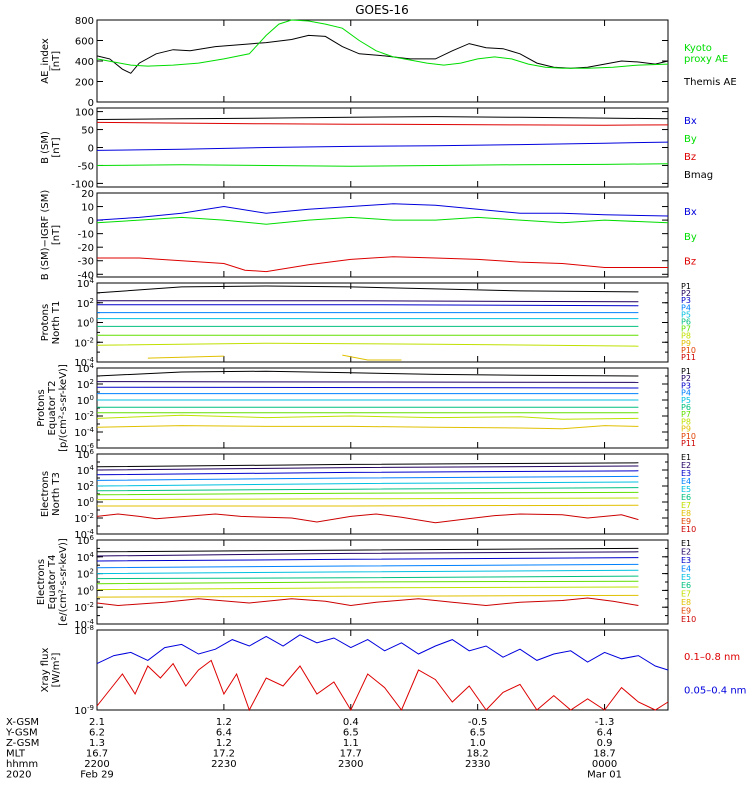  Describe the element at coordinates (351, 754) in the screenshot. I see `x-row-value: 17.7` at that location.